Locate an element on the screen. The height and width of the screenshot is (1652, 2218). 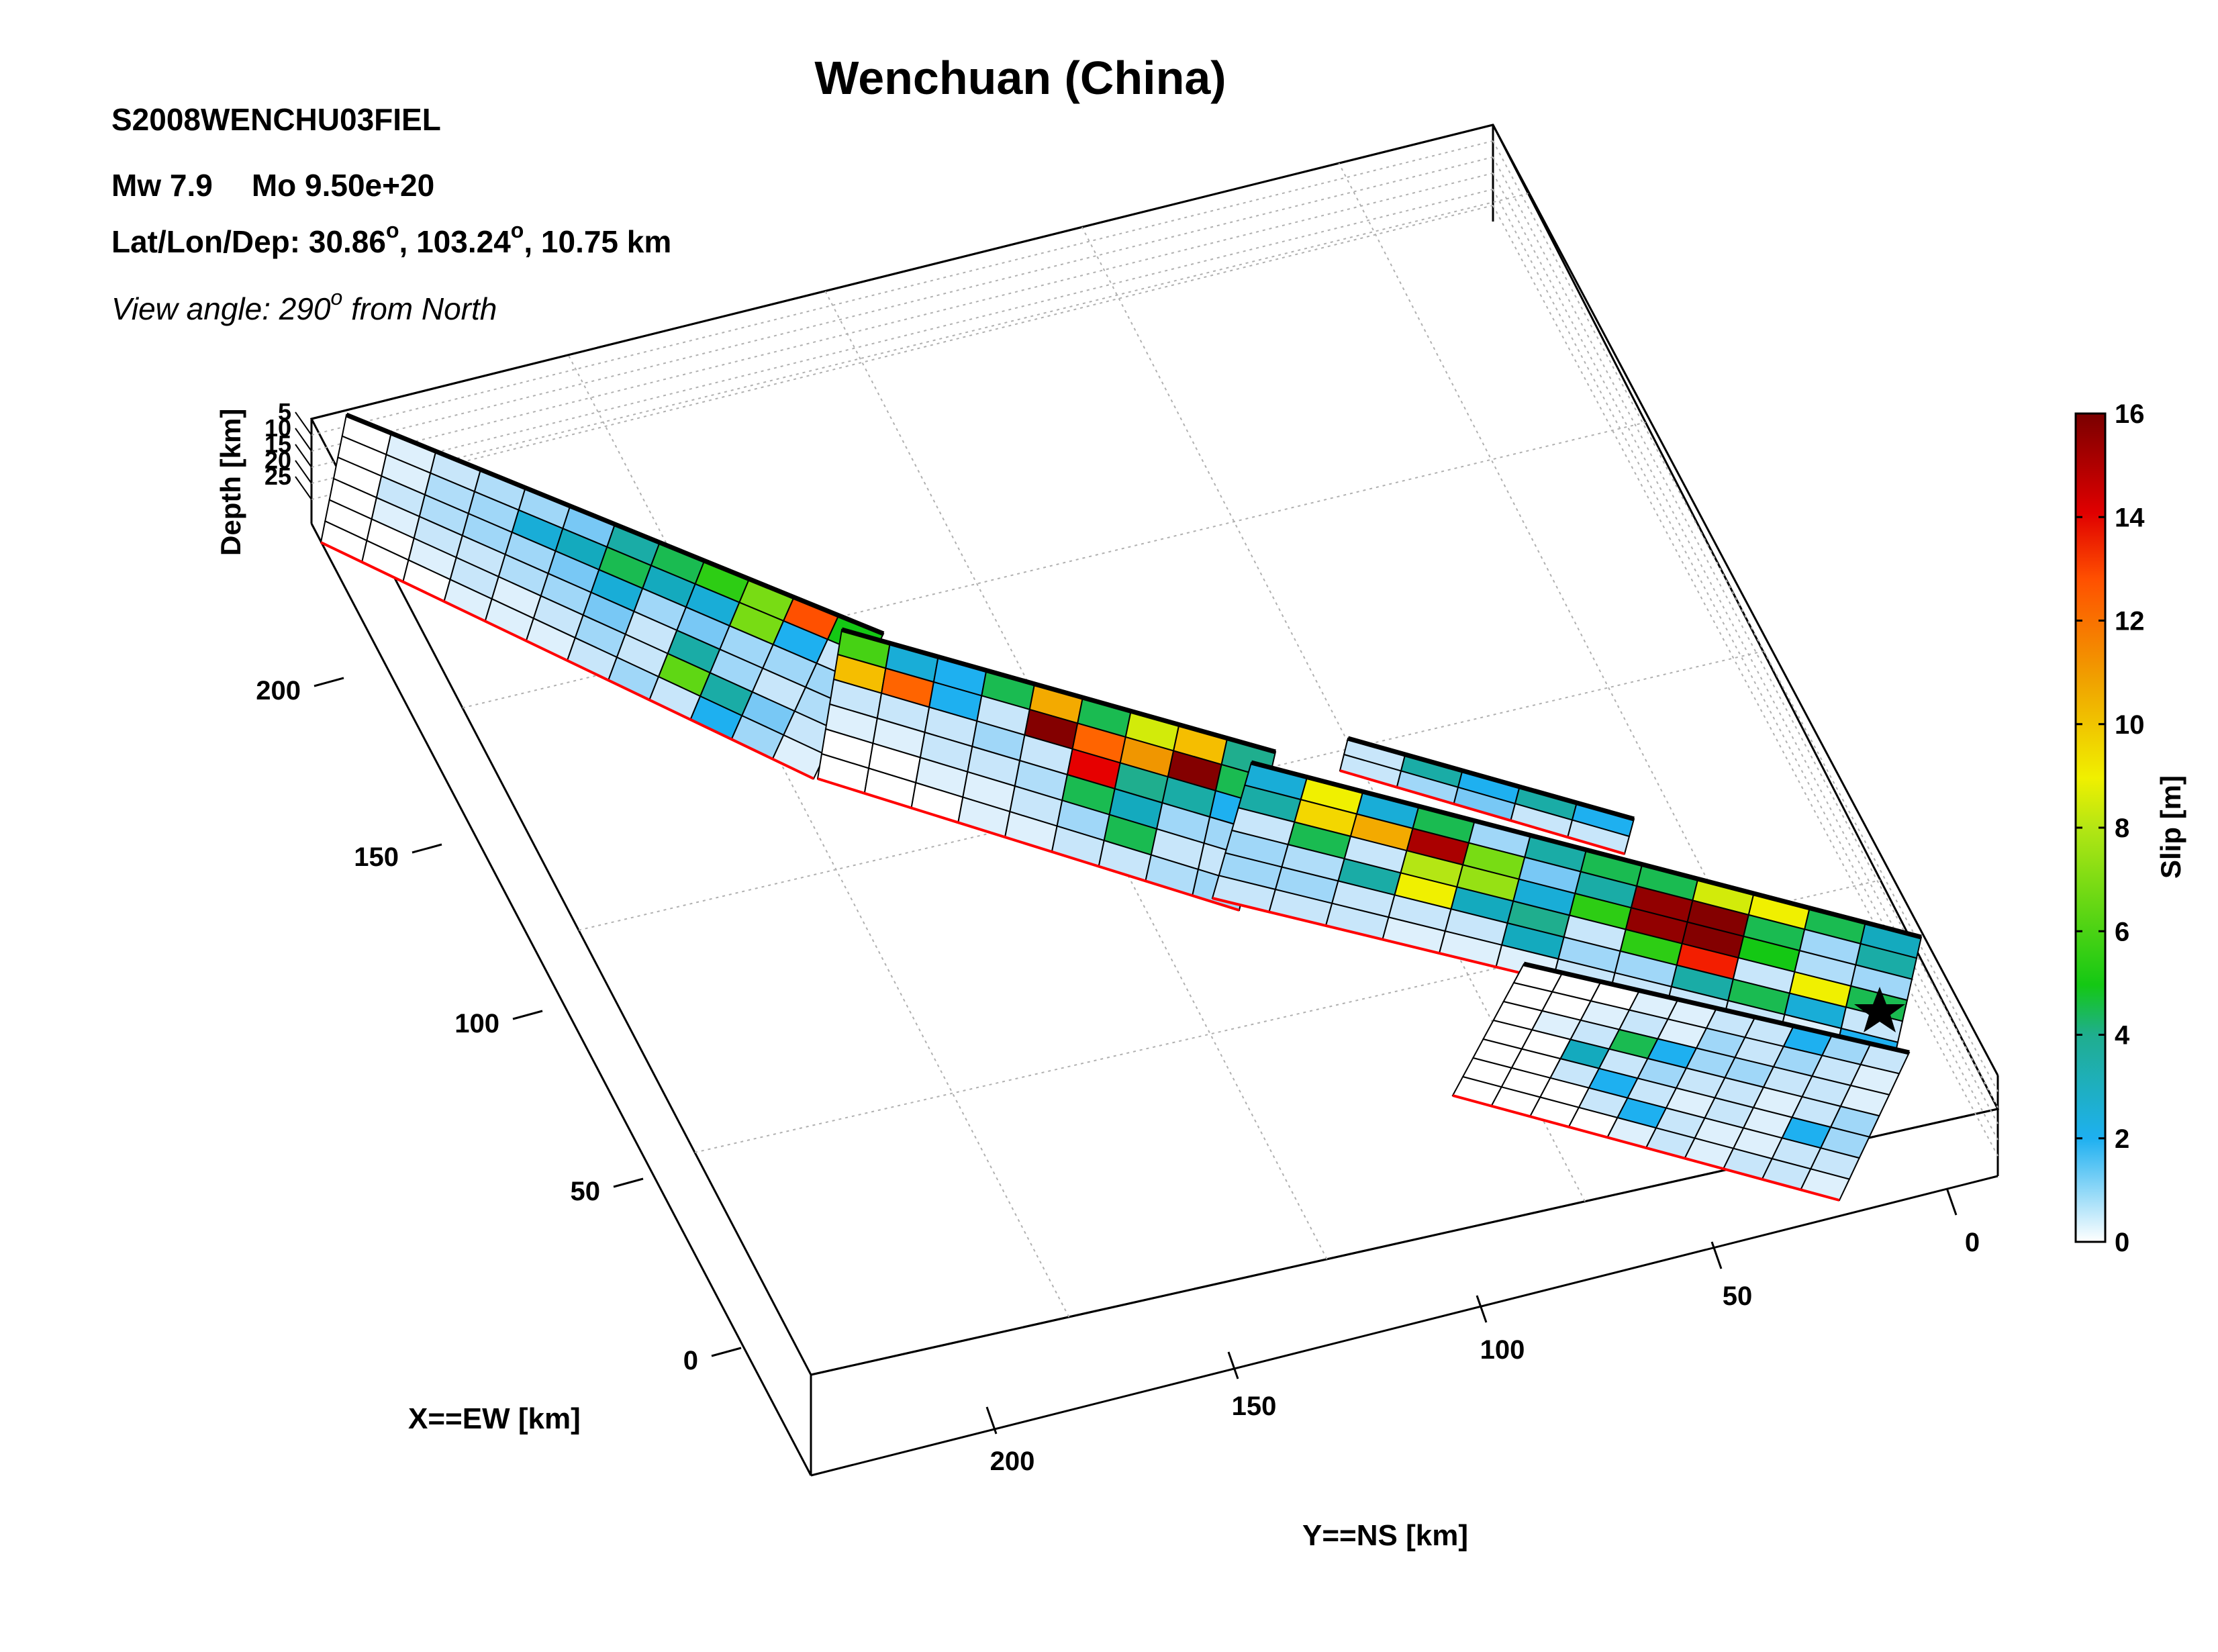
event-id: S2008WENCHU03FIEL is located at coordinates (276, 120).